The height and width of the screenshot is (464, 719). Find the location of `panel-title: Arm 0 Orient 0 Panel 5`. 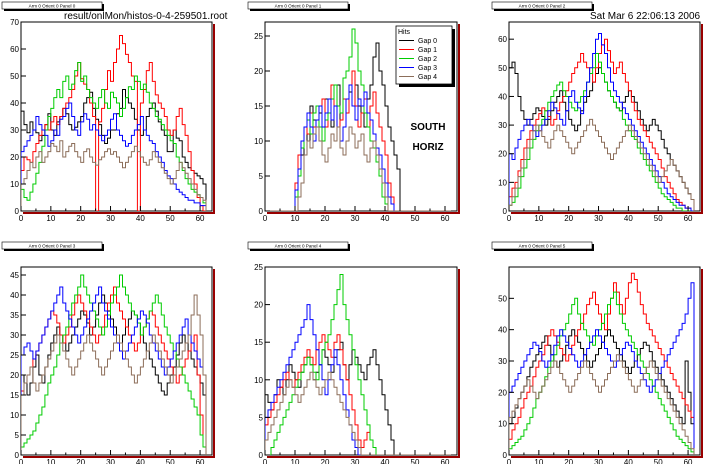

panel-title: Arm 0 Orient 0 Panel 5 is located at coordinates (542, 246).